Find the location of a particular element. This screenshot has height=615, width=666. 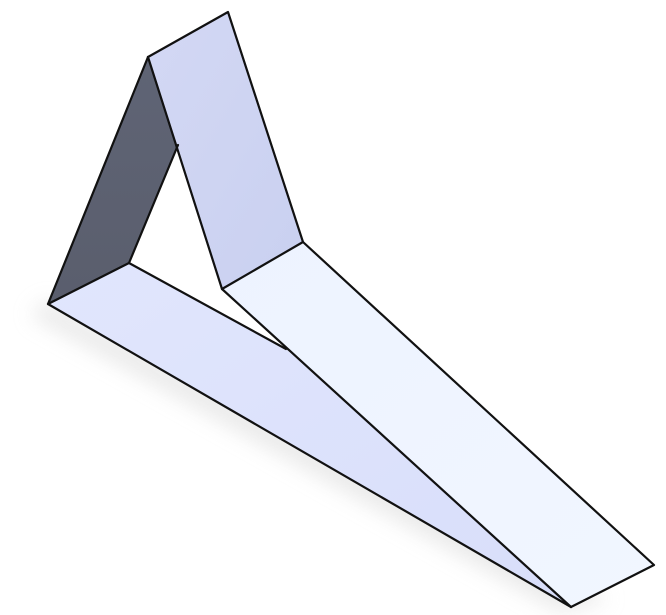

top-face-fold-edge is located at coordinates (262, 265).